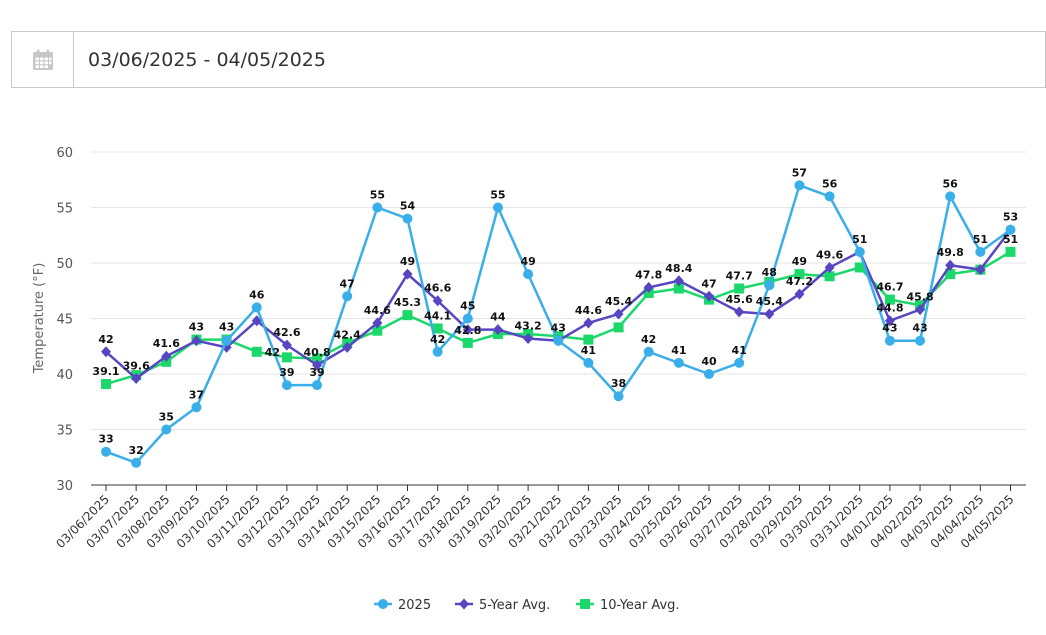 The height and width of the screenshot is (635, 1046). What do you see at coordinates (207, 59) in the screenshot?
I see `date-range-value: 03/06/2025 - 04/05/2025` at bounding box center [207, 59].